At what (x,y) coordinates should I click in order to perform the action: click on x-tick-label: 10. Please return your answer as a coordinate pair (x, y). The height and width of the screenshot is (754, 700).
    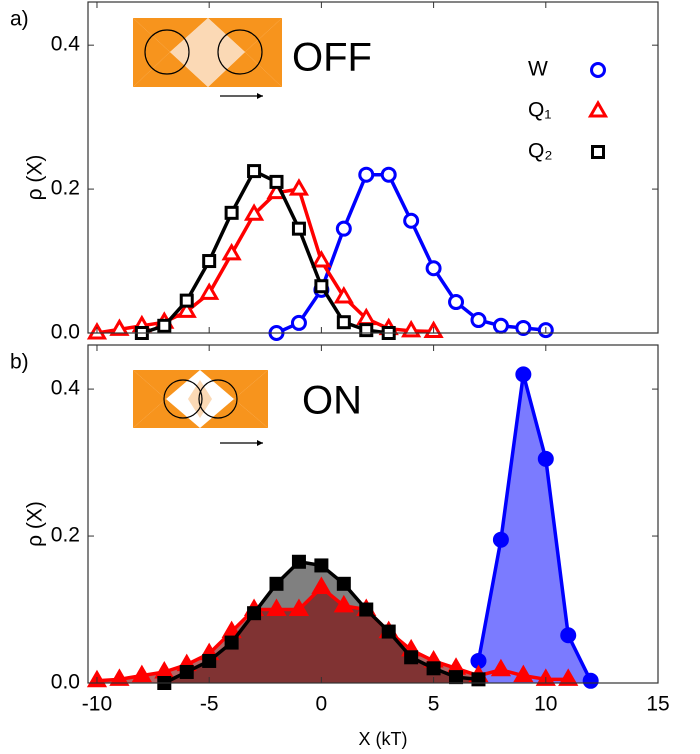
    Looking at the image, I should click on (545, 704).